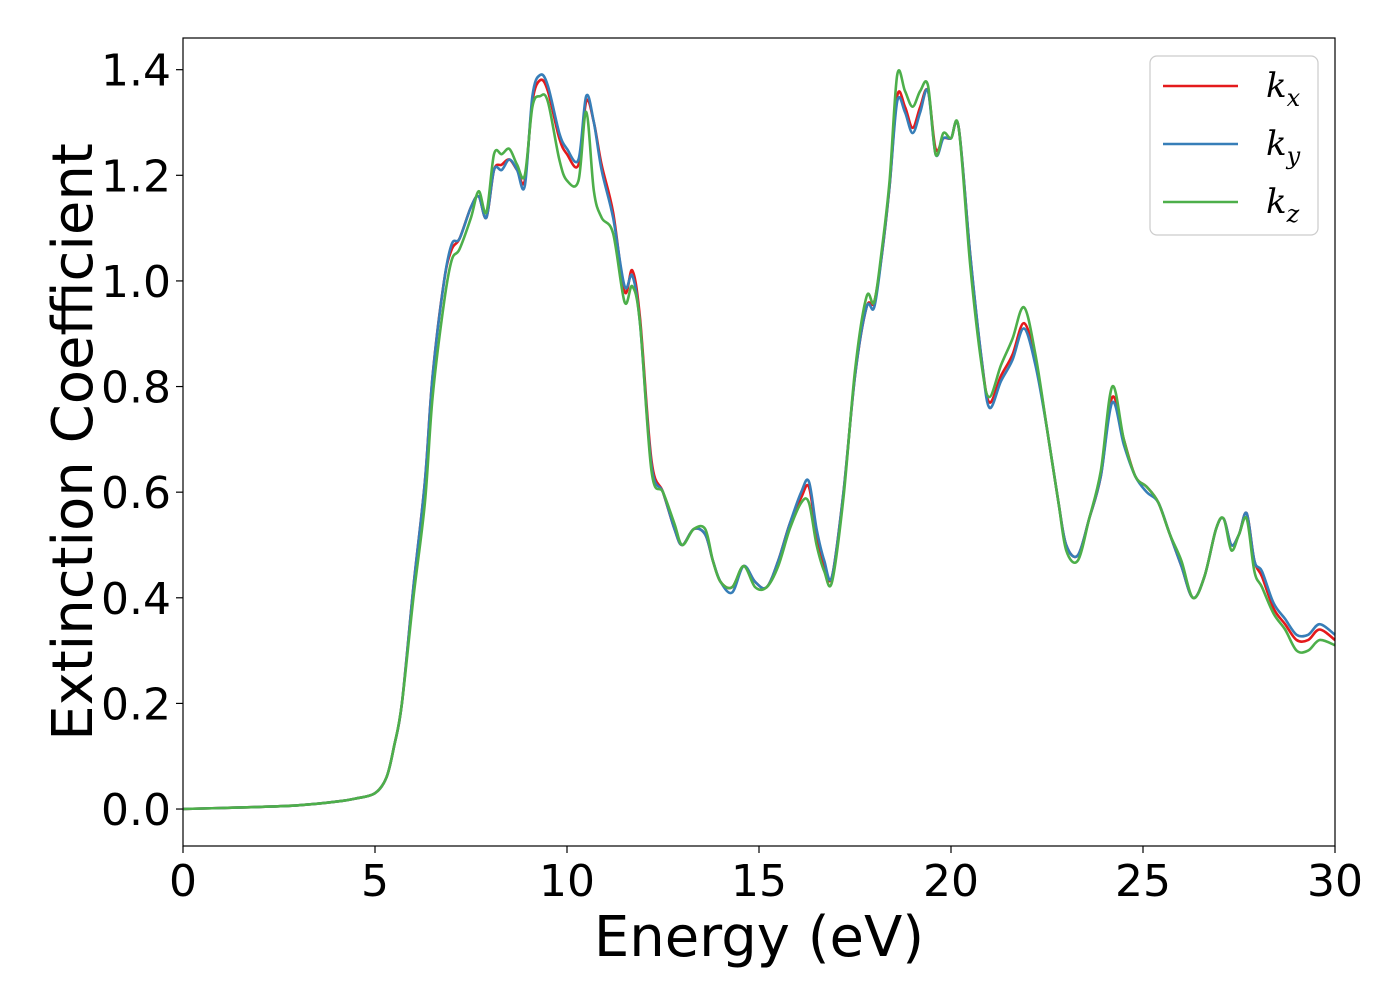  Describe the element at coordinates (1283, 147) in the screenshot. I see `legend-label-ky: ky` at that location.